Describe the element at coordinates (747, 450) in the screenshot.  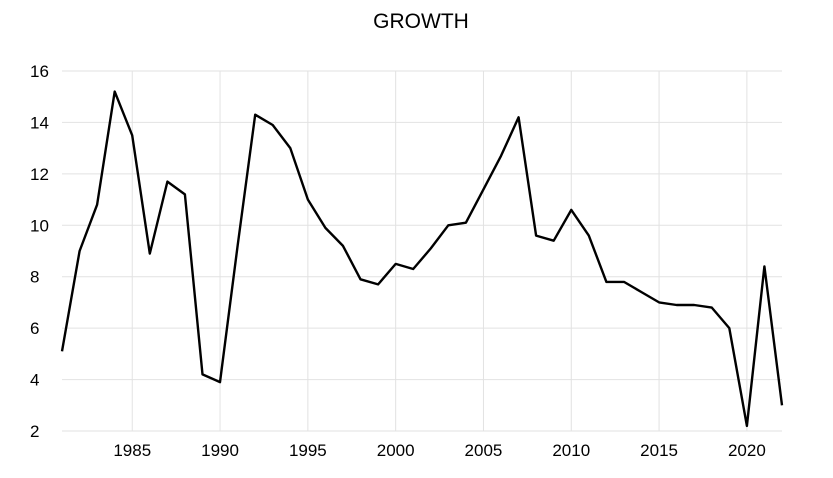
I see `x-tick-label: 2020` at that location.